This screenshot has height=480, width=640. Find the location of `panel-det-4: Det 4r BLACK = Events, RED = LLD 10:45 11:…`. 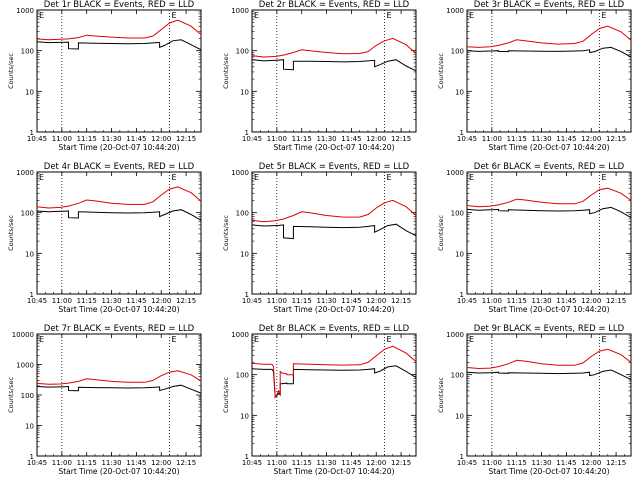

panel-det-4: Det 4r BLACK = Events, RED = LLD 10:45 11:… is located at coordinates (104, 238).